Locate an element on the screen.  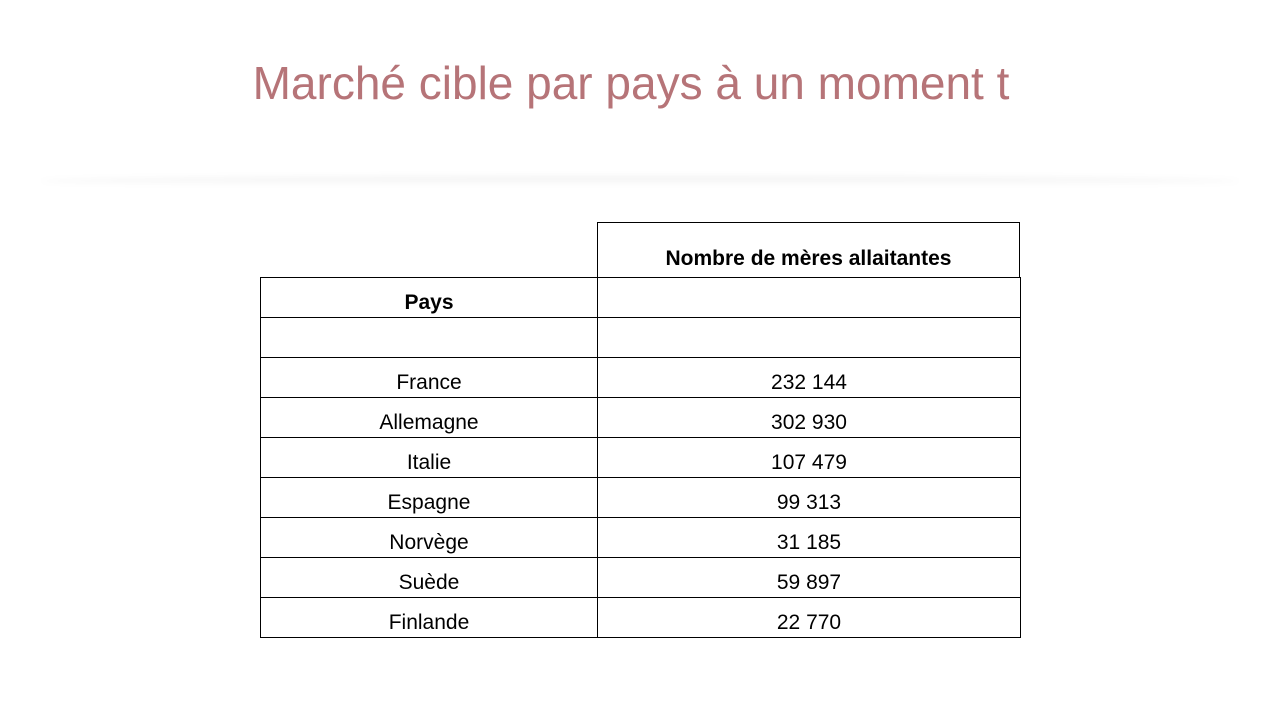
value-cell: 107 479 is located at coordinates (809, 457).